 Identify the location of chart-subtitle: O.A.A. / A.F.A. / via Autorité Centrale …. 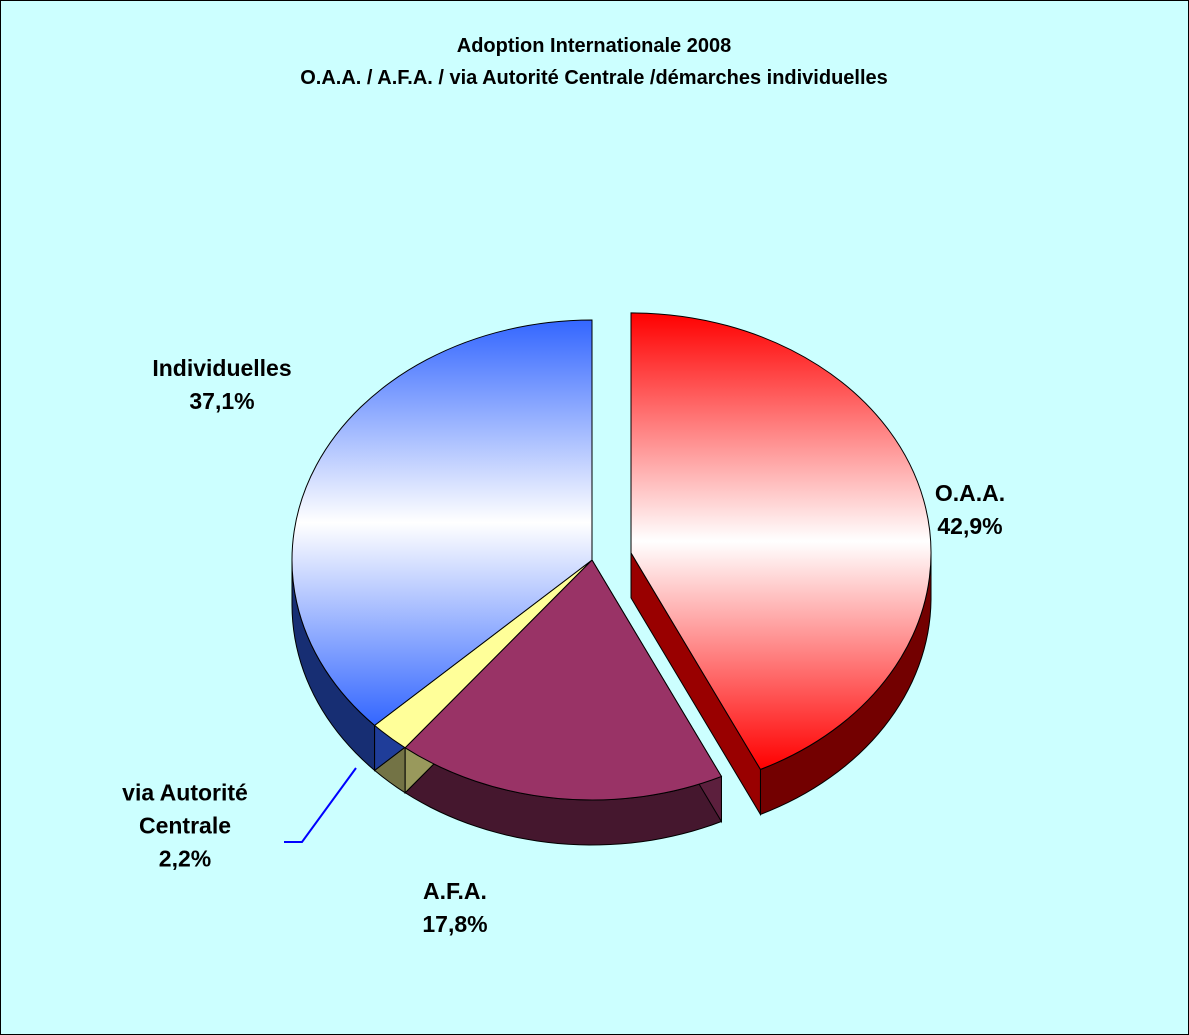
(594, 78).